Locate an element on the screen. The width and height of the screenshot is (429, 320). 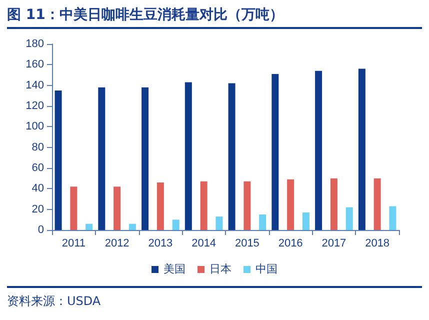
legend-label: 美国 is located at coordinates (175, 269).